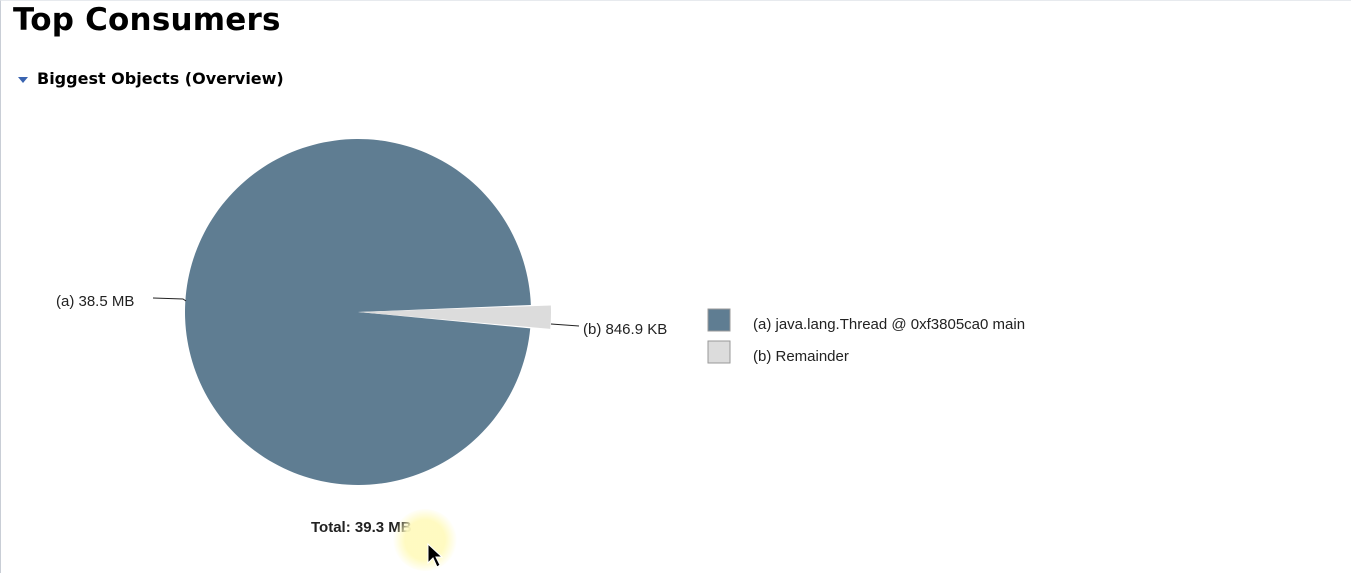 The width and height of the screenshot is (1351, 573). What do you see at coordinates (435, 555) in the screenshot?
I see `mouse-pointer-icon` at bounding box center [435, 555].